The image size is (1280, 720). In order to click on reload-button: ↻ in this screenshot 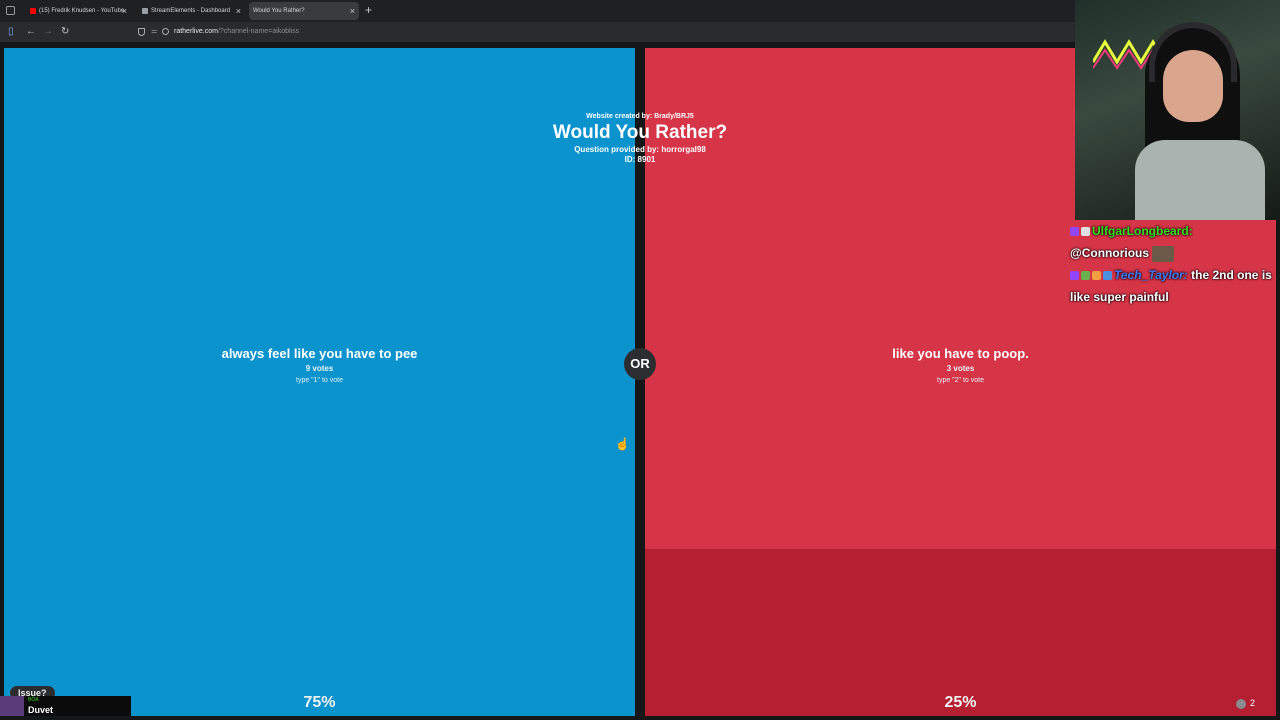, I will do `click(65, 31)`.